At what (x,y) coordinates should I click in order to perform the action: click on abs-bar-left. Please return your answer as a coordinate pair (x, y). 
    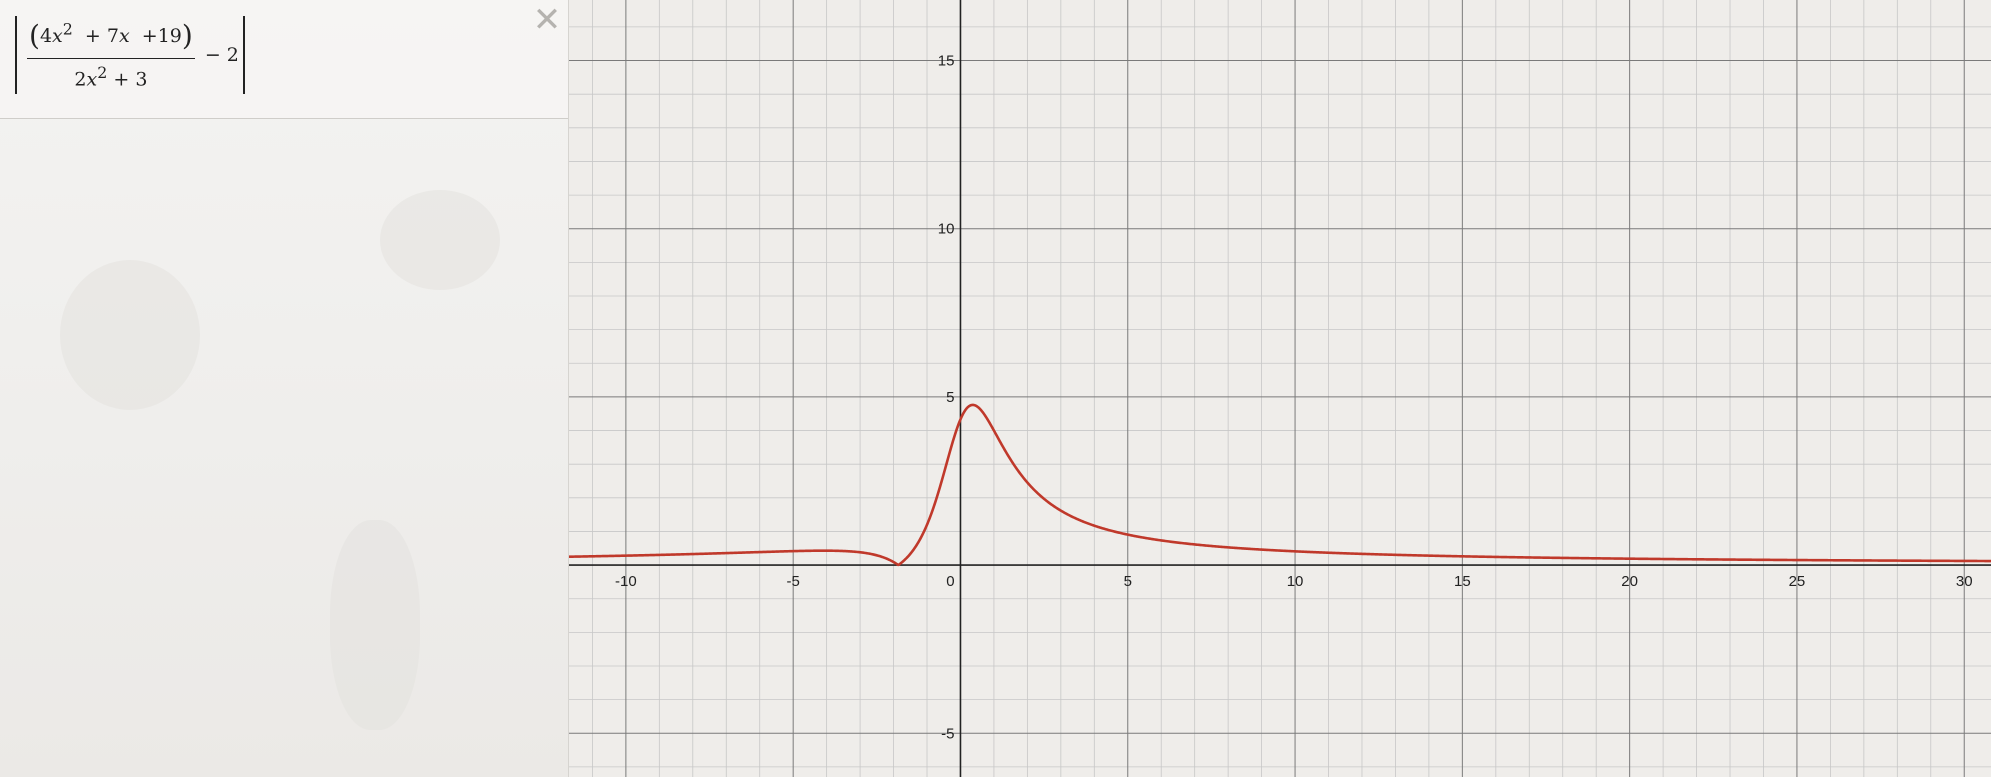
    Looking at the image, I should click on (16, 55).